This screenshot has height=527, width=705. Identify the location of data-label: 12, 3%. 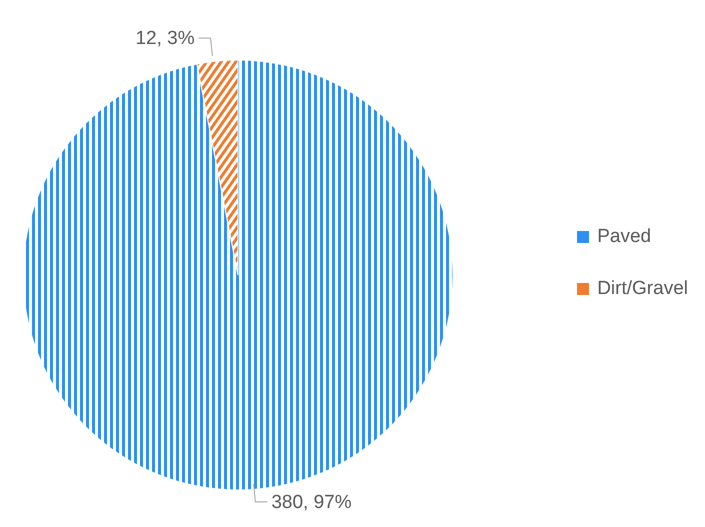
(165, 39).